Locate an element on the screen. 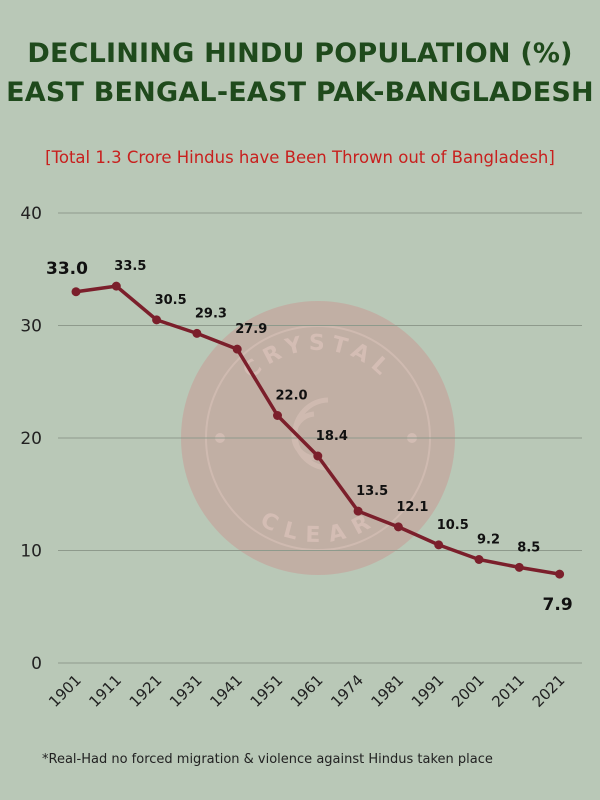  y-tick-label: 20 is located at coordinates (31, 439).